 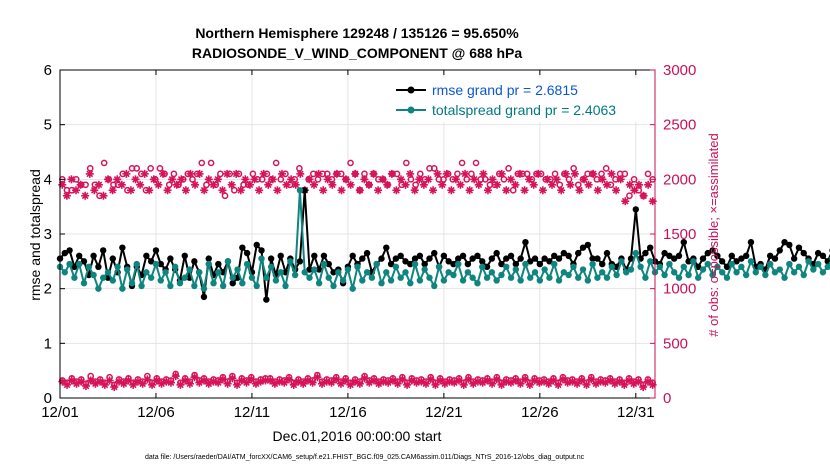 I want to click on x-tick-label: 12/21, so click(x=444, y=412).